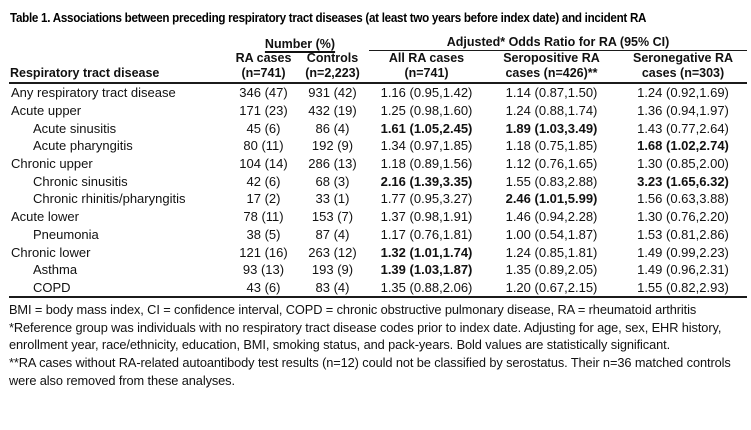 This screenshot has height=430, width=751. Describe the element at coordinates (551, 288) in the screenshot. I see `seropositive-or-cell: 1.20 (0.67,2.15)` at that location.